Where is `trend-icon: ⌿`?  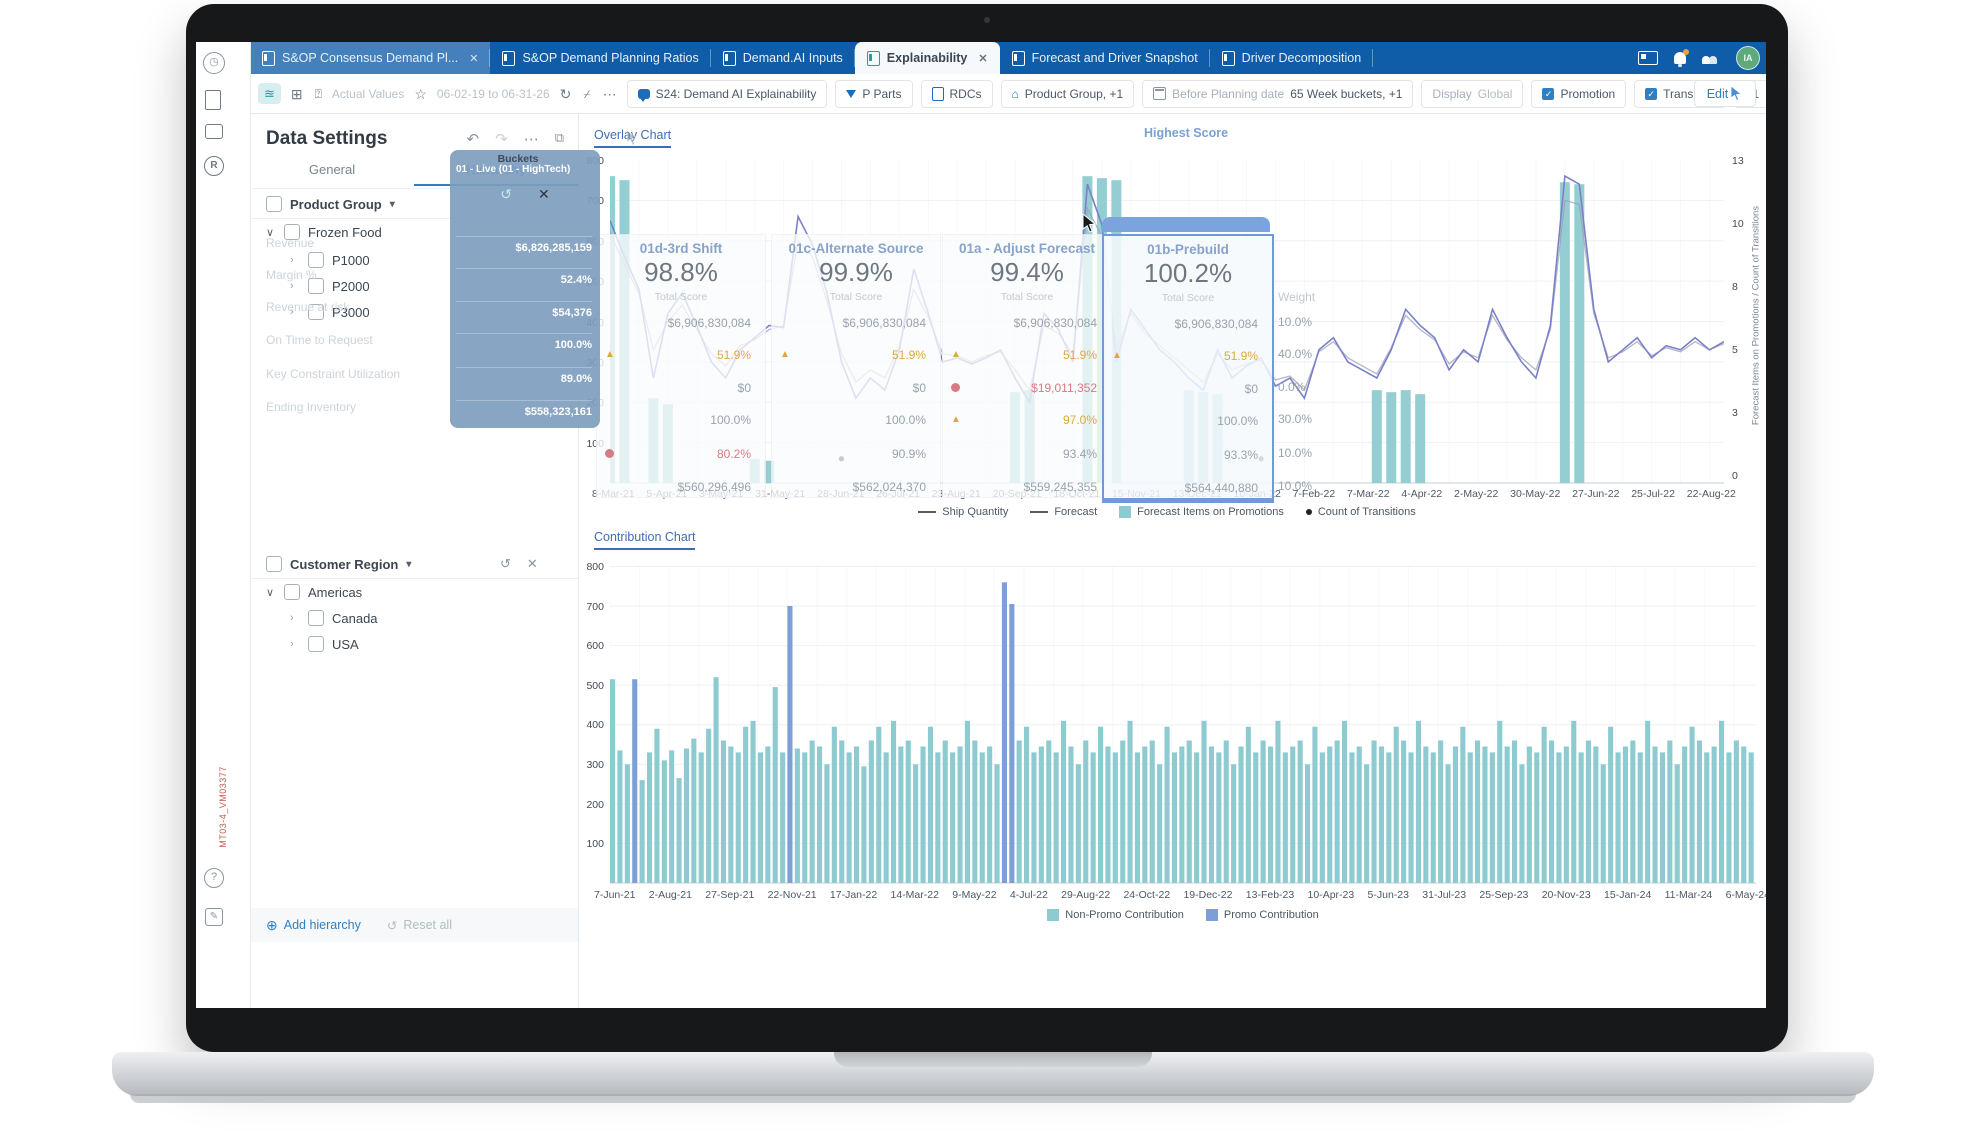
trend-icon: ⌿ is located at coordinates (587, 93).